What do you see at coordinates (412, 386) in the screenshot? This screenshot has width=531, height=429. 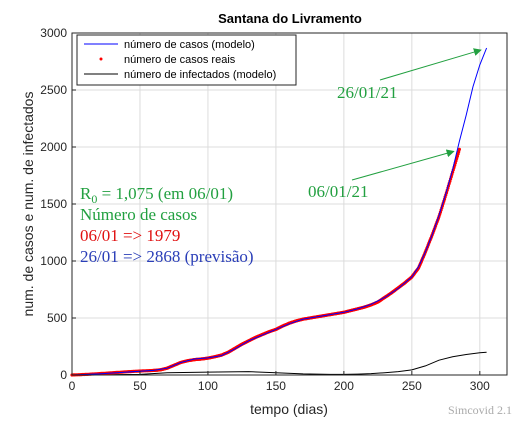 I see `x-tick-label: 250` at bounding box center [412, 386].